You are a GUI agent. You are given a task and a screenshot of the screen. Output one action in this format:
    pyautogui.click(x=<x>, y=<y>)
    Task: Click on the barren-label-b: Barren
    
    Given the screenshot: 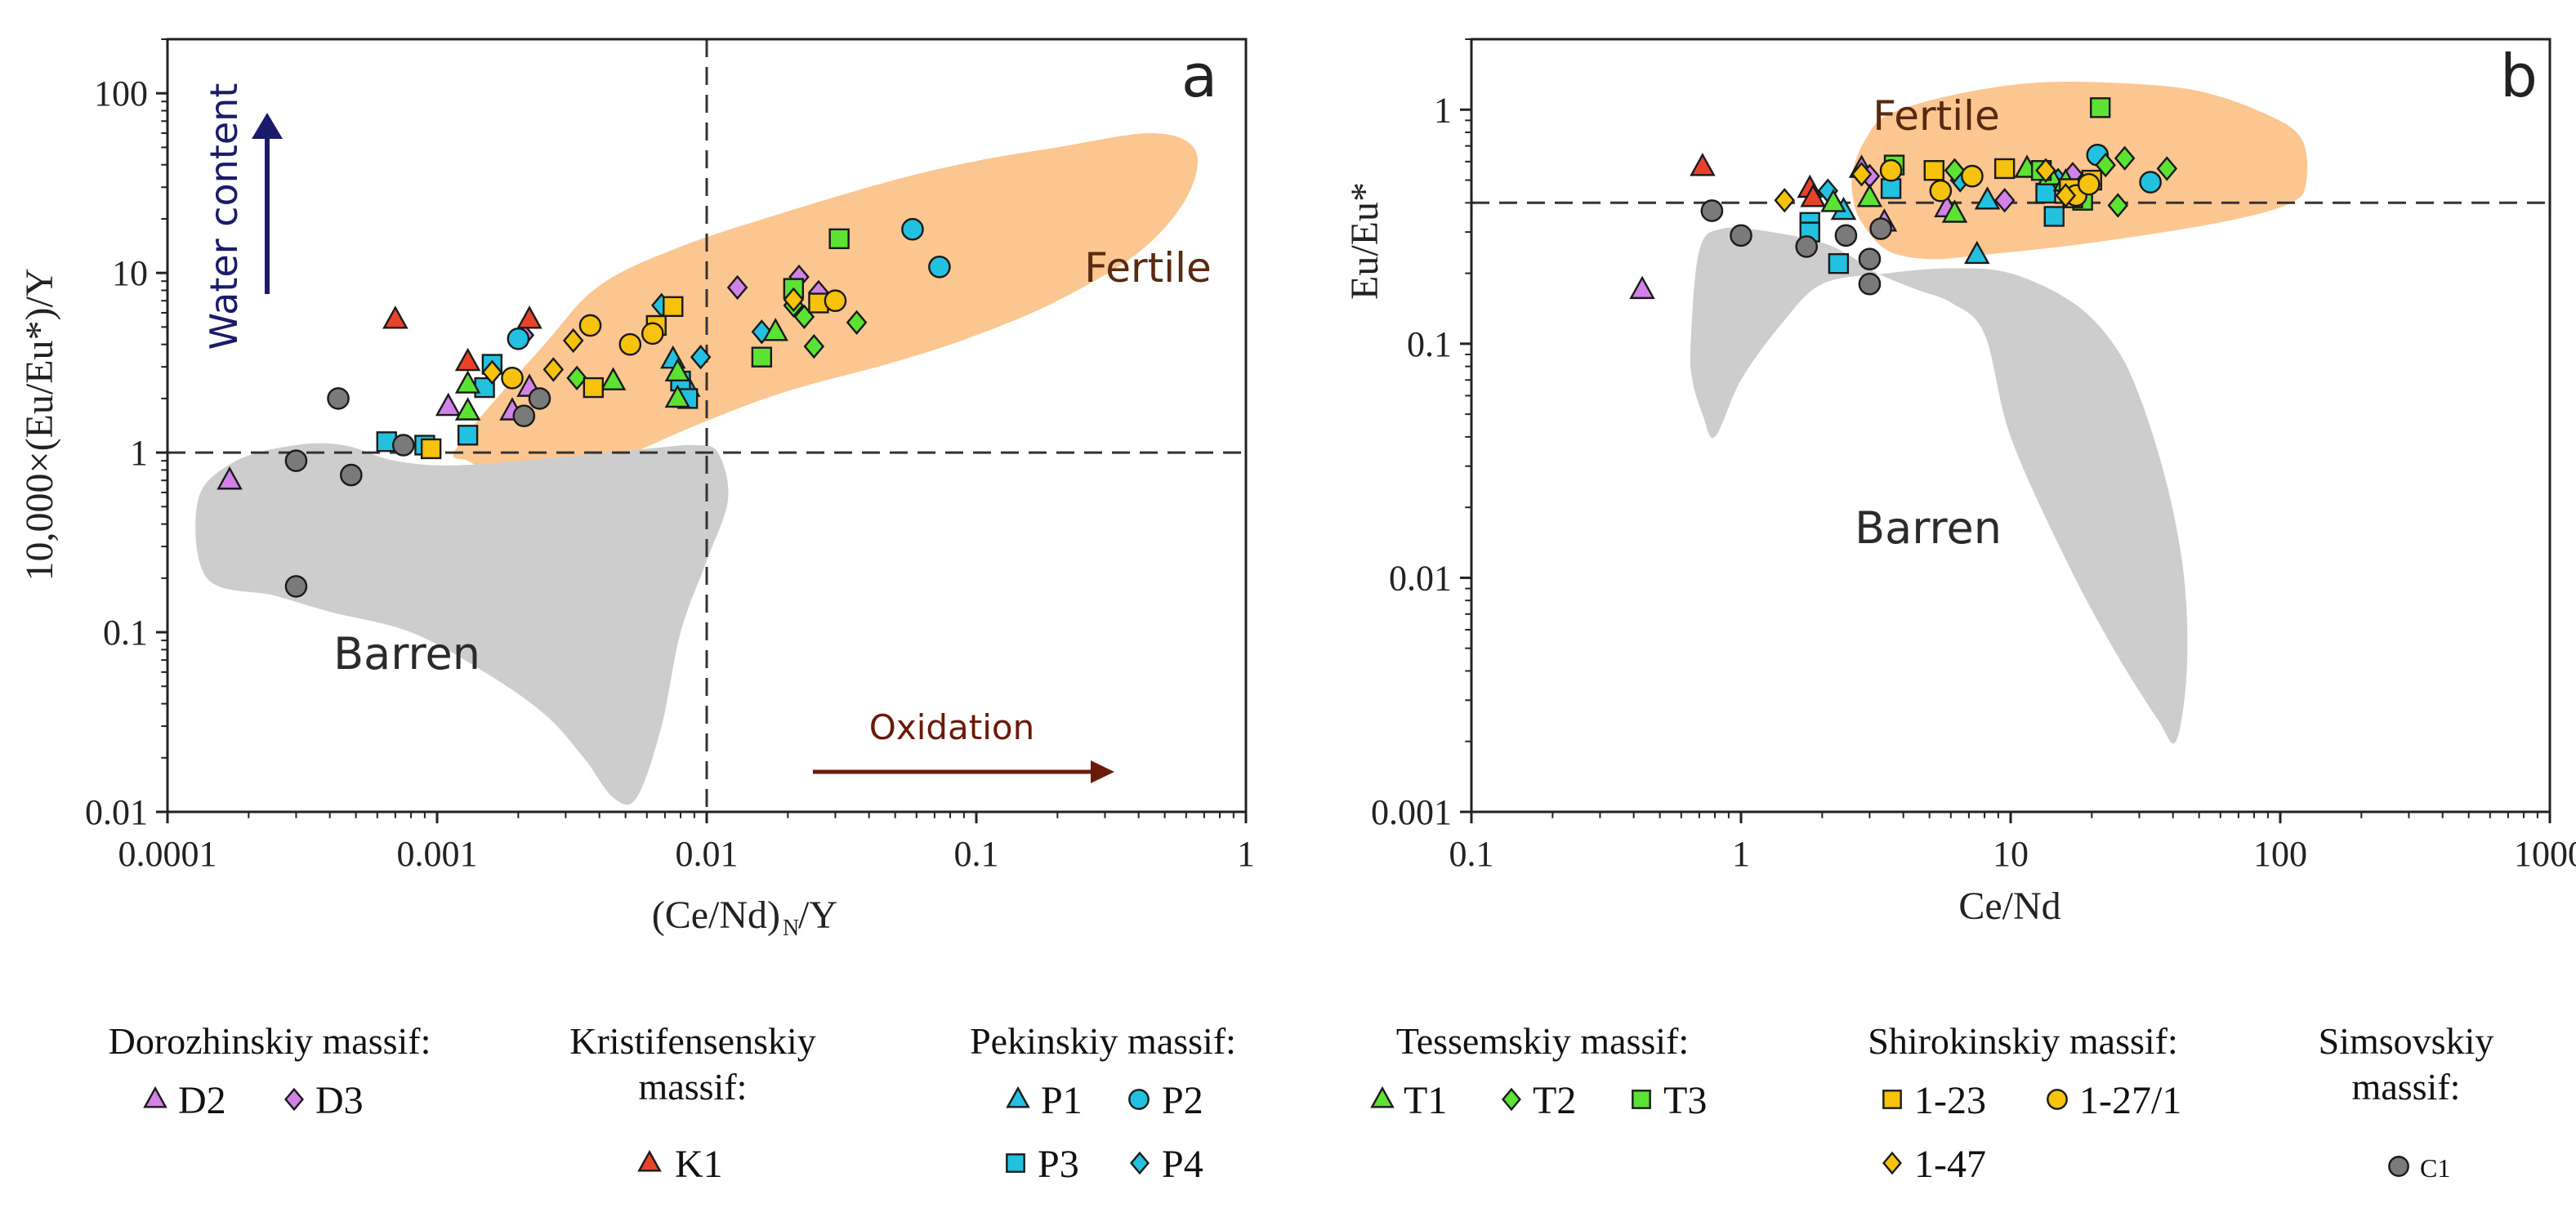 What is the action you would take?
    pyautogui.click(x=1929, y=528)
    